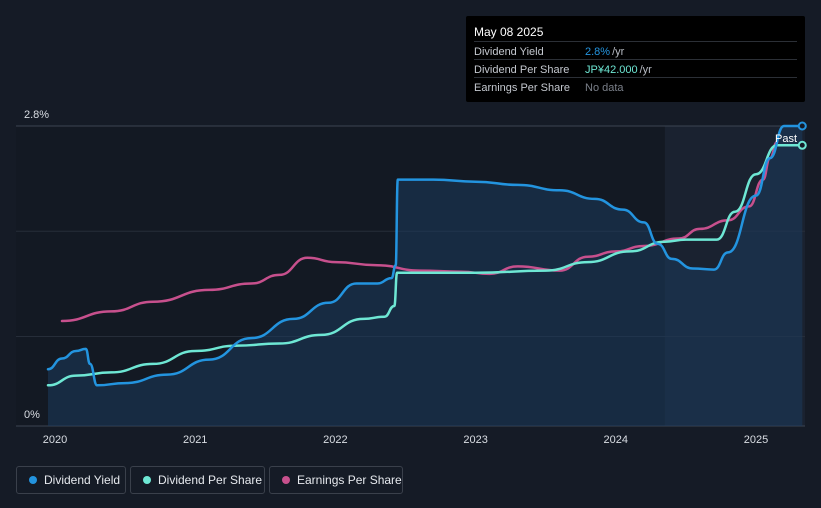 This screenshot has height=508, width=821. I want to click on legend-item-dividend-per-share: Dividend Per Share, so click(197, 480).